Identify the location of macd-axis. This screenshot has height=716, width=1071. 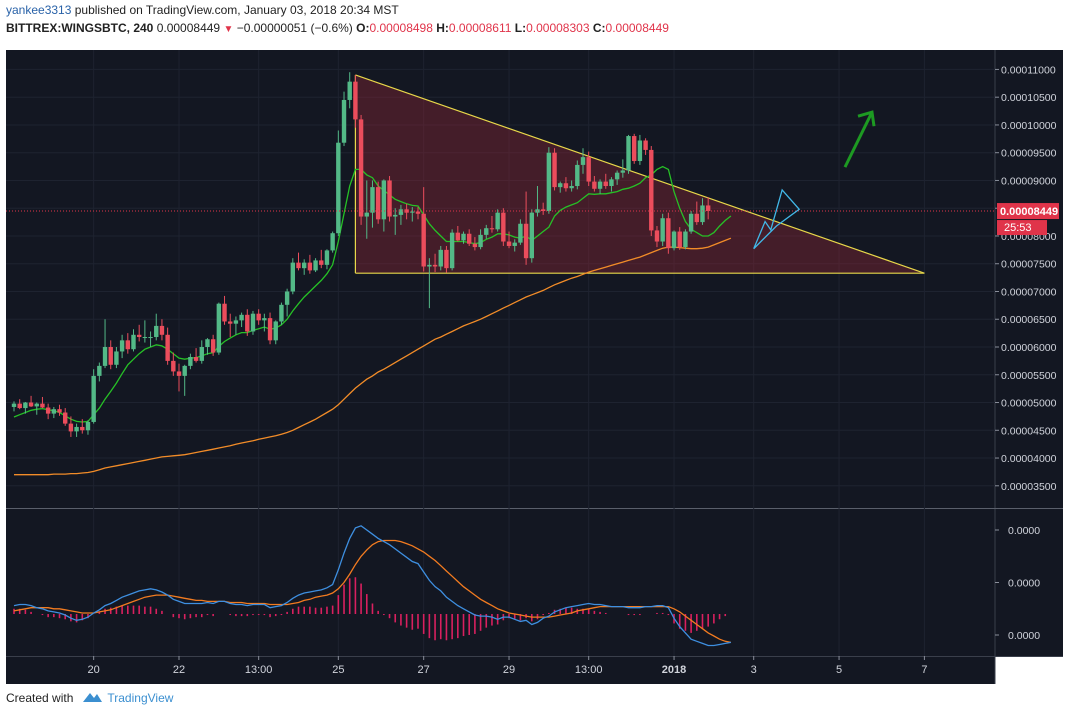
(1029, 582).